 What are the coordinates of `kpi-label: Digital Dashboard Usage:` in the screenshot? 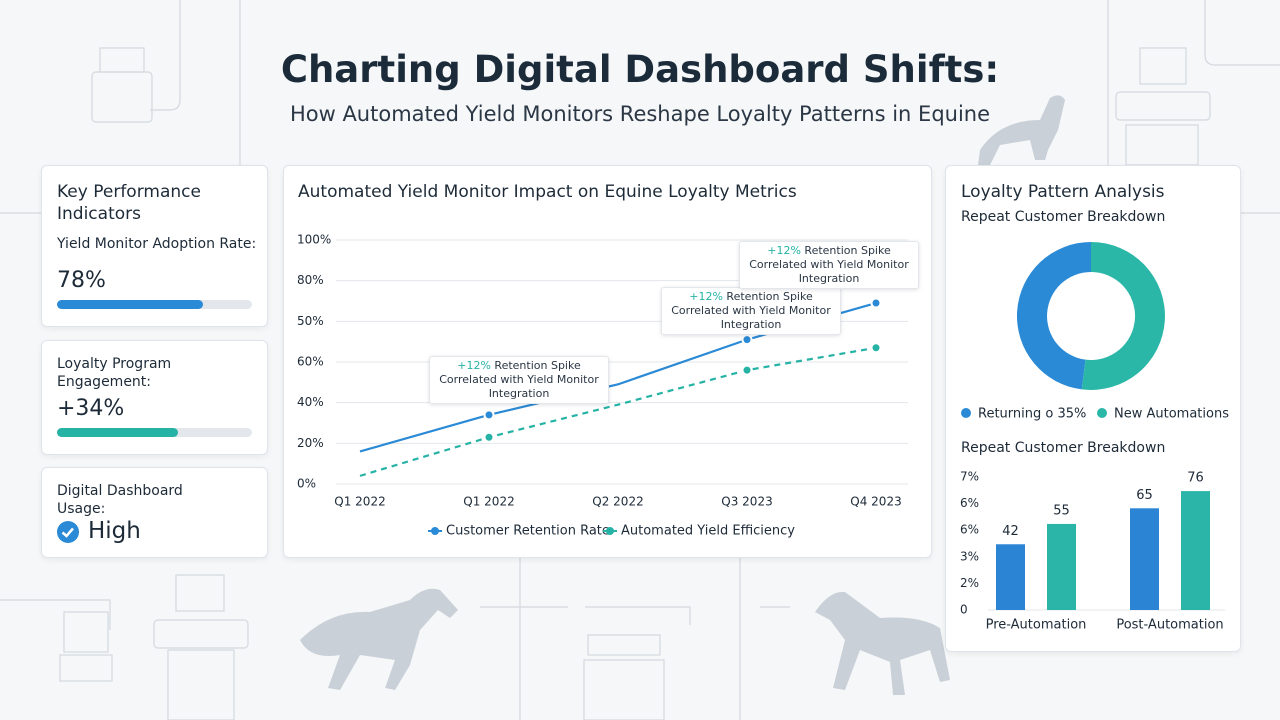 It's located at (120, 500).